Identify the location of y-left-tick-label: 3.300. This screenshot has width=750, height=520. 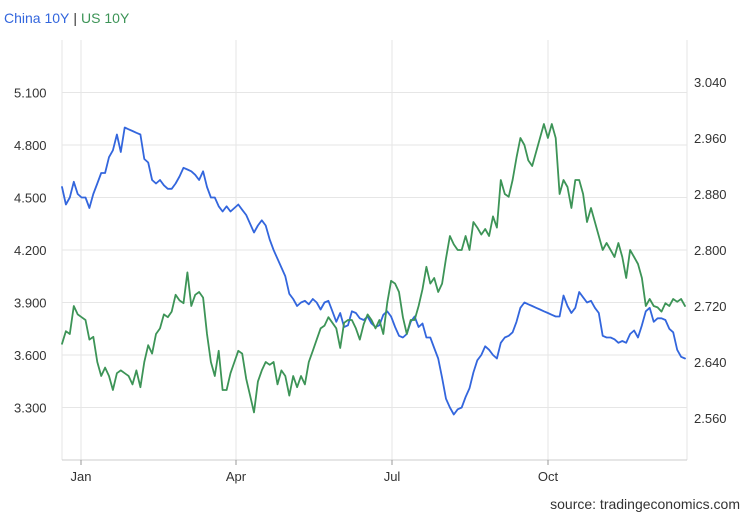
(30, 408).